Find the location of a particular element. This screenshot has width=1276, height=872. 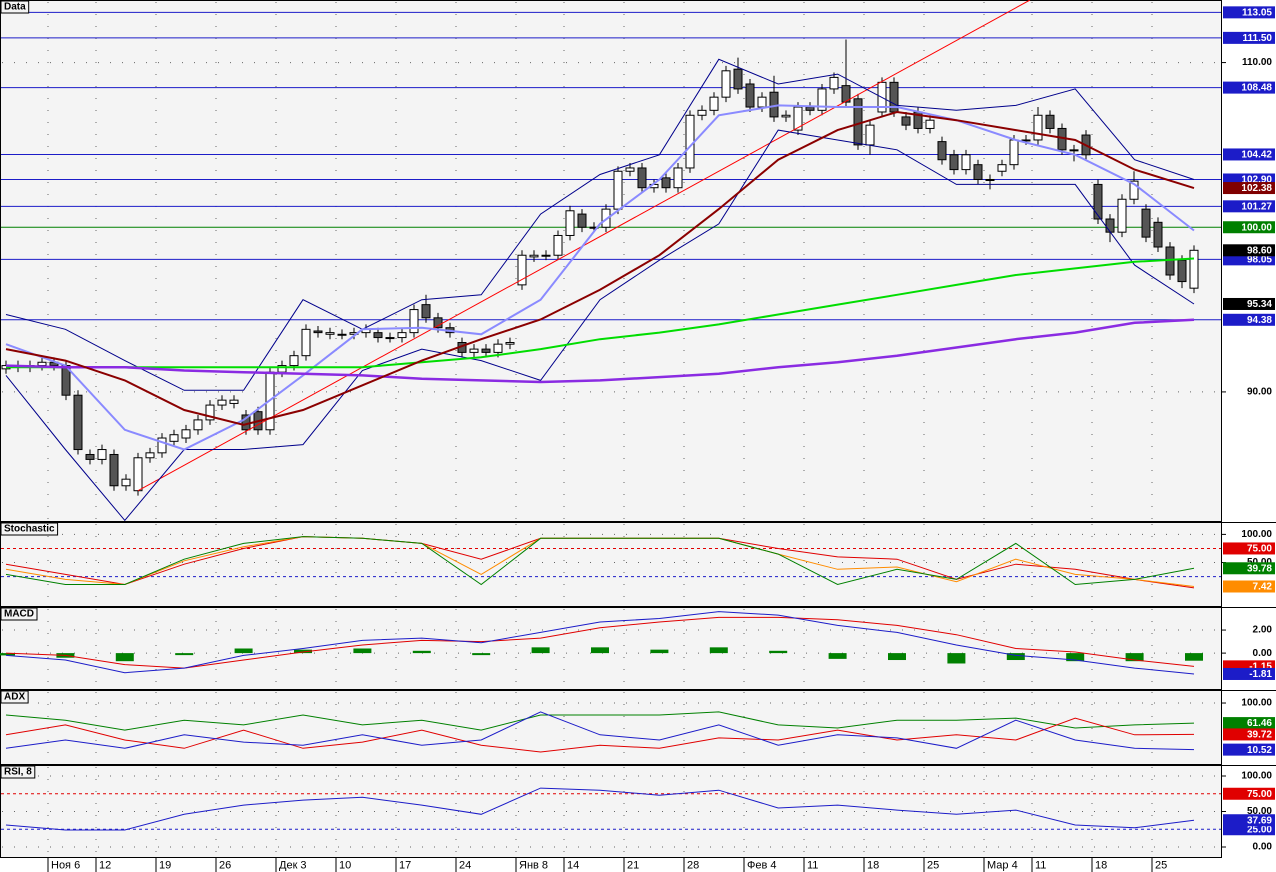

last-value-label: 61.46 is located at coordinates (1259, 723).